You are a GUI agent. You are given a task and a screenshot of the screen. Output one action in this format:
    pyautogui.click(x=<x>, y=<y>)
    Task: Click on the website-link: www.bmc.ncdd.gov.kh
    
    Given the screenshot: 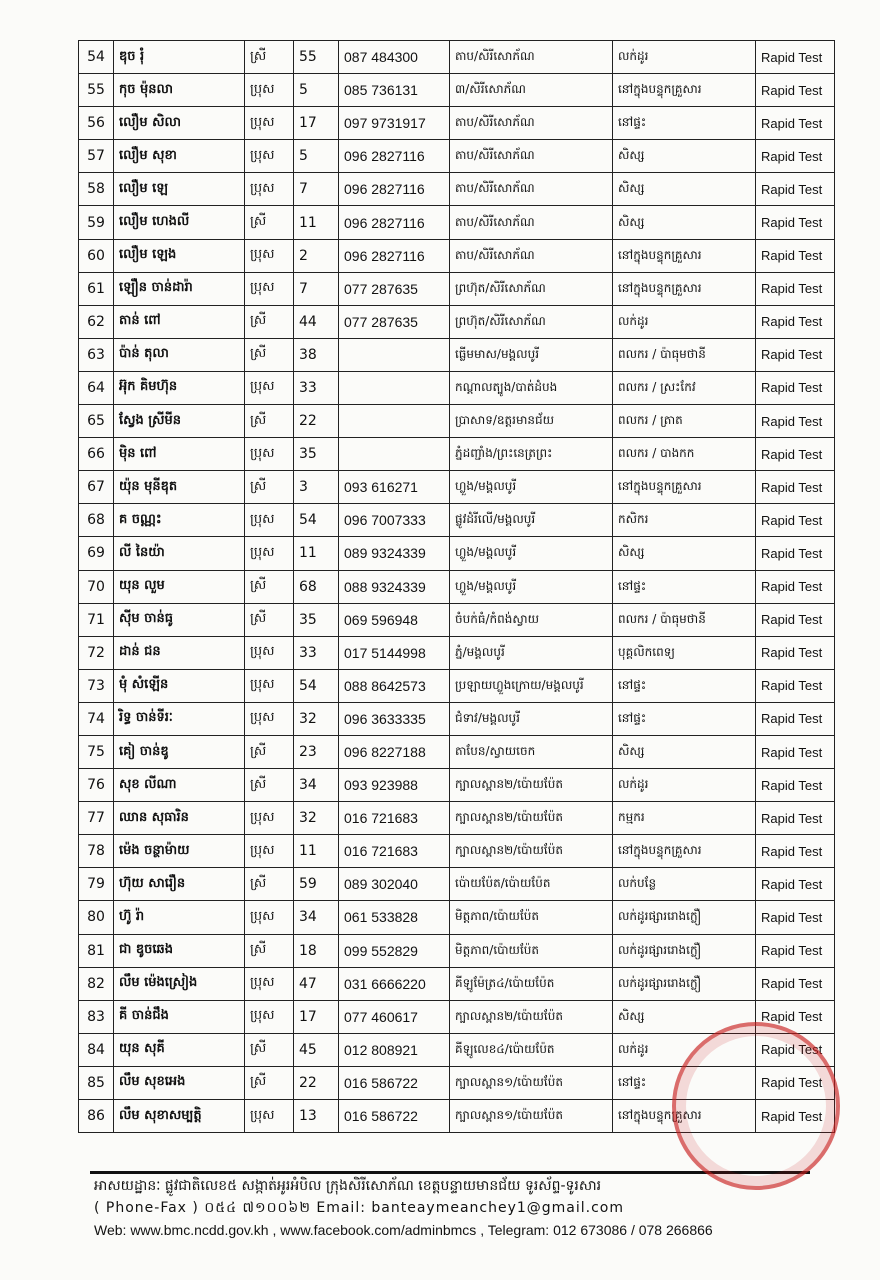 What is the action you would take?
    pyautogui.click(x=199, y=1230)
    